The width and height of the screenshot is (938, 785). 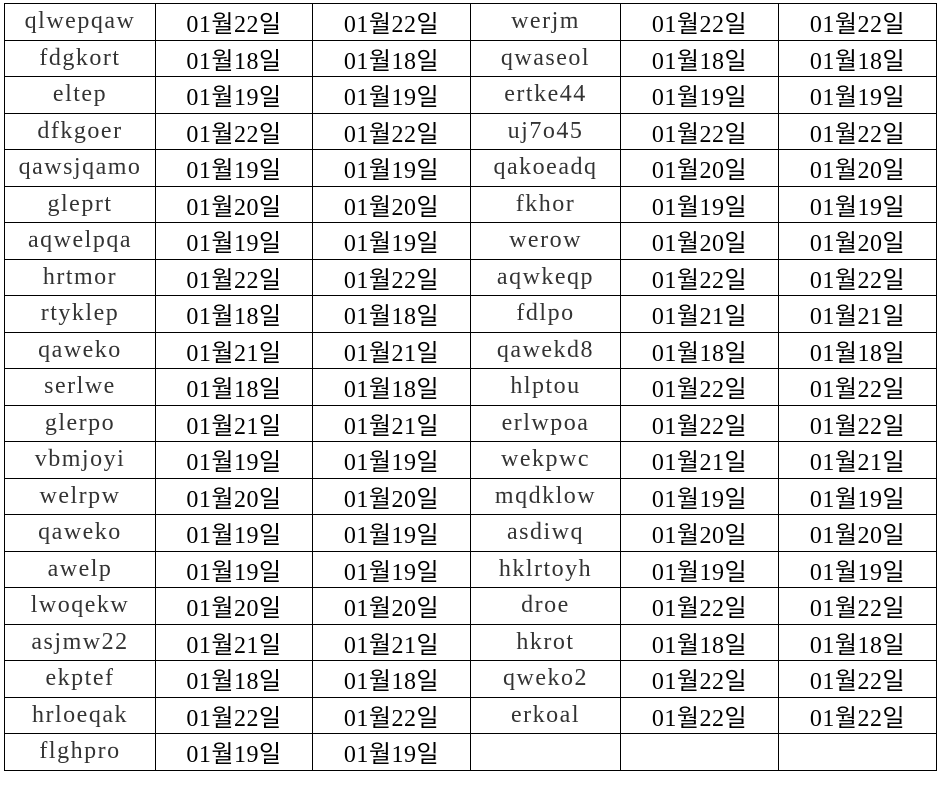 I want to click on right-name-cell: hkrot, so click(x=545, y=642).